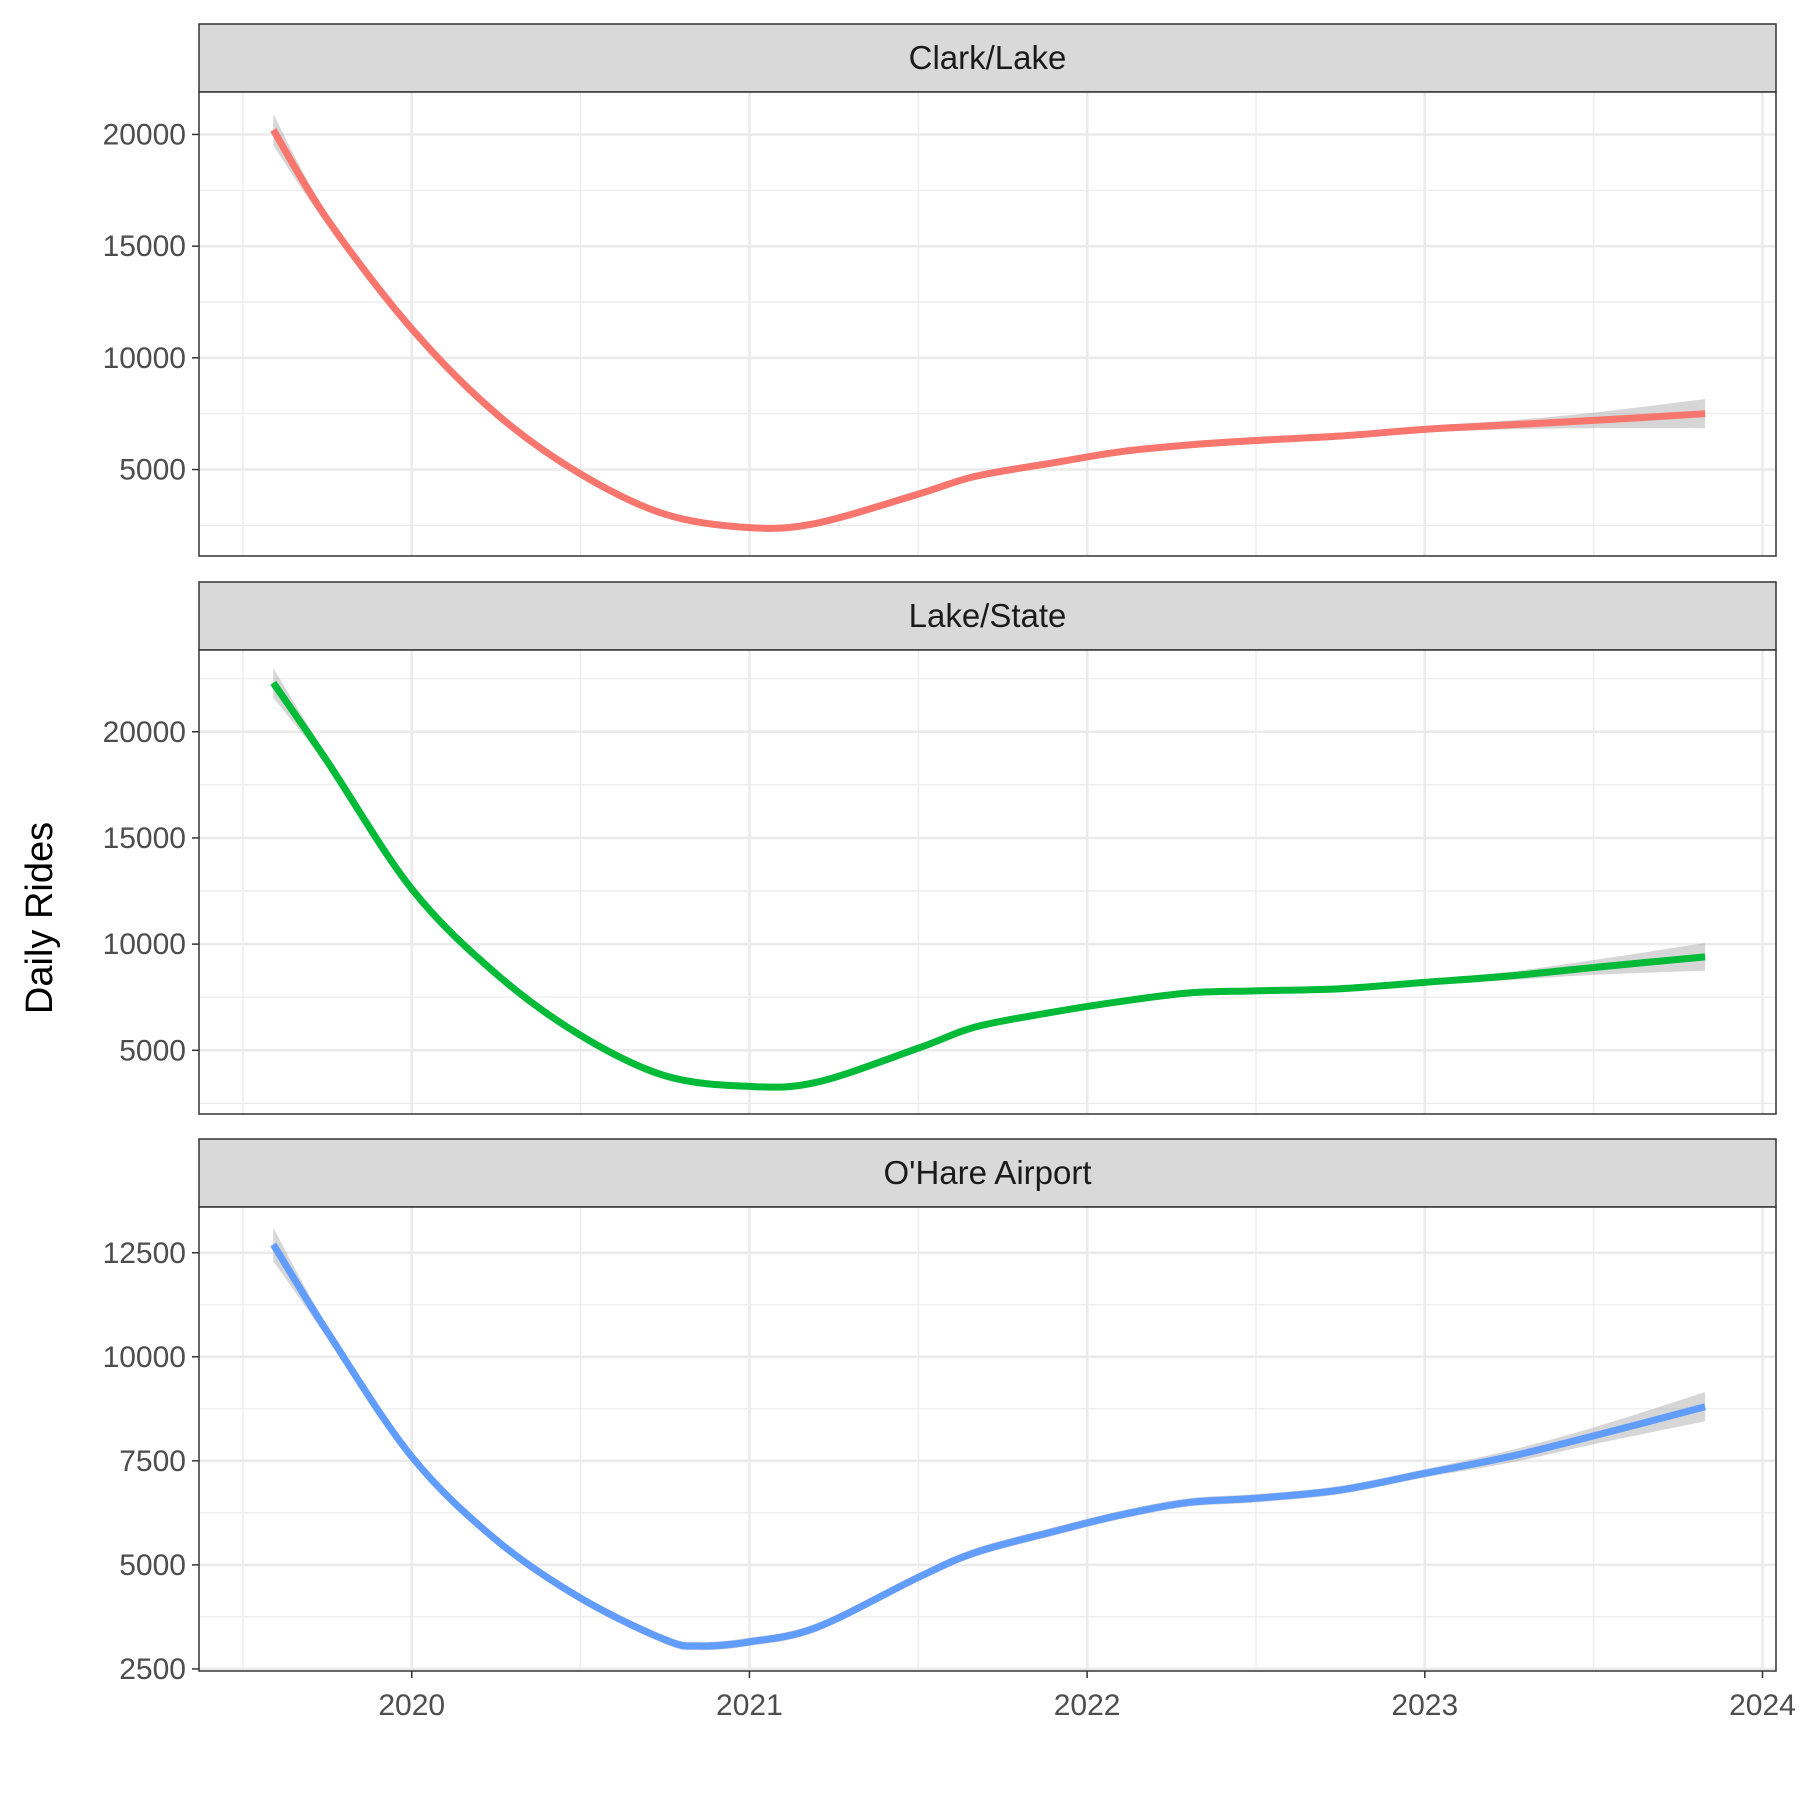  What do you see at coordinates (1424, 1705) in the screenshot?
I see `x-tick-label: 2023` at bounding box center [1424, 1705].